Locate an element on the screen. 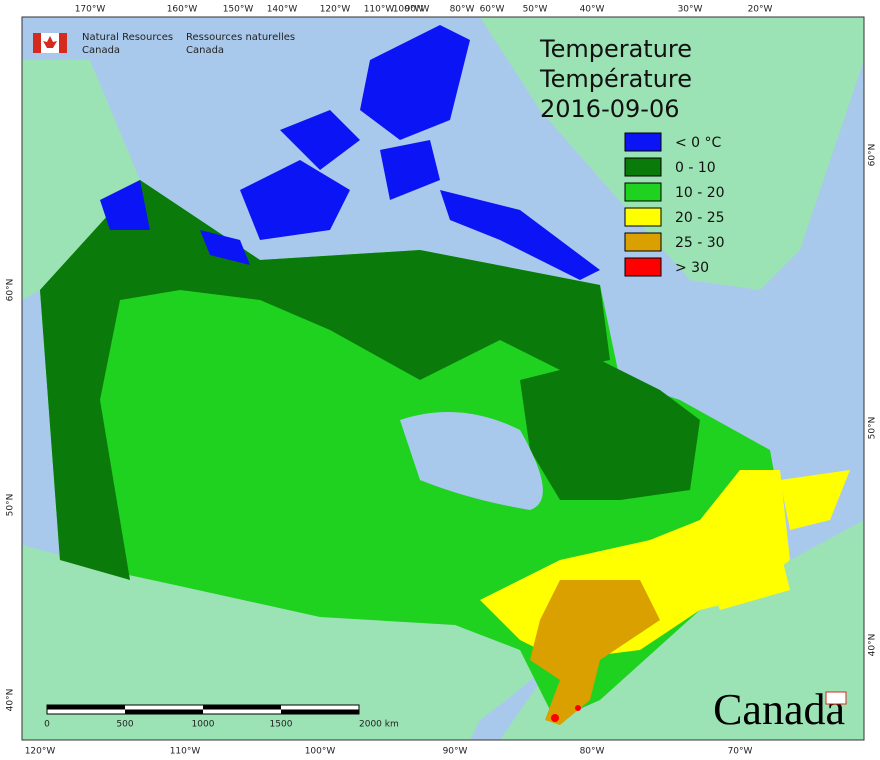 The image size is (880, 760). agency-fr: Ressources naturelles is located at coordinates (240, 37).